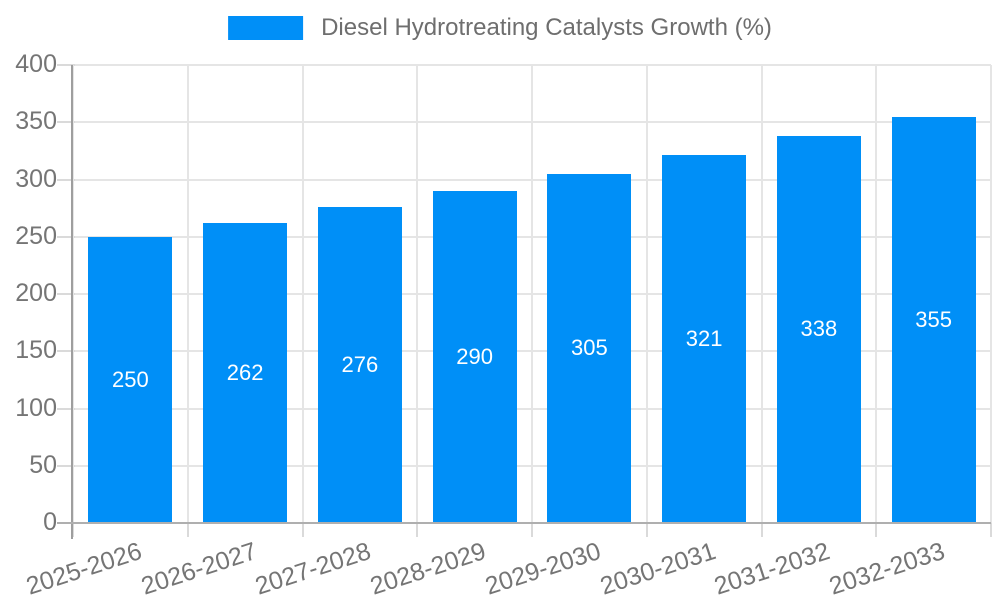 The height and width of the screenshot is (600, 1000). I want to click on bar-value-label: 250, so click(130, 379).